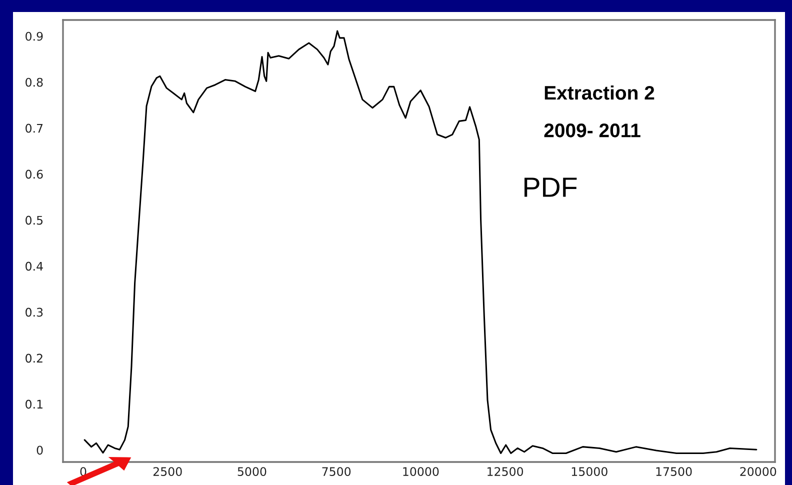 Image resolution: width=792 pixels, height=485 pixels. Describe the element at coordinates (39, 450) in the screenshot. I see `y-tick-label: 0` at that location.